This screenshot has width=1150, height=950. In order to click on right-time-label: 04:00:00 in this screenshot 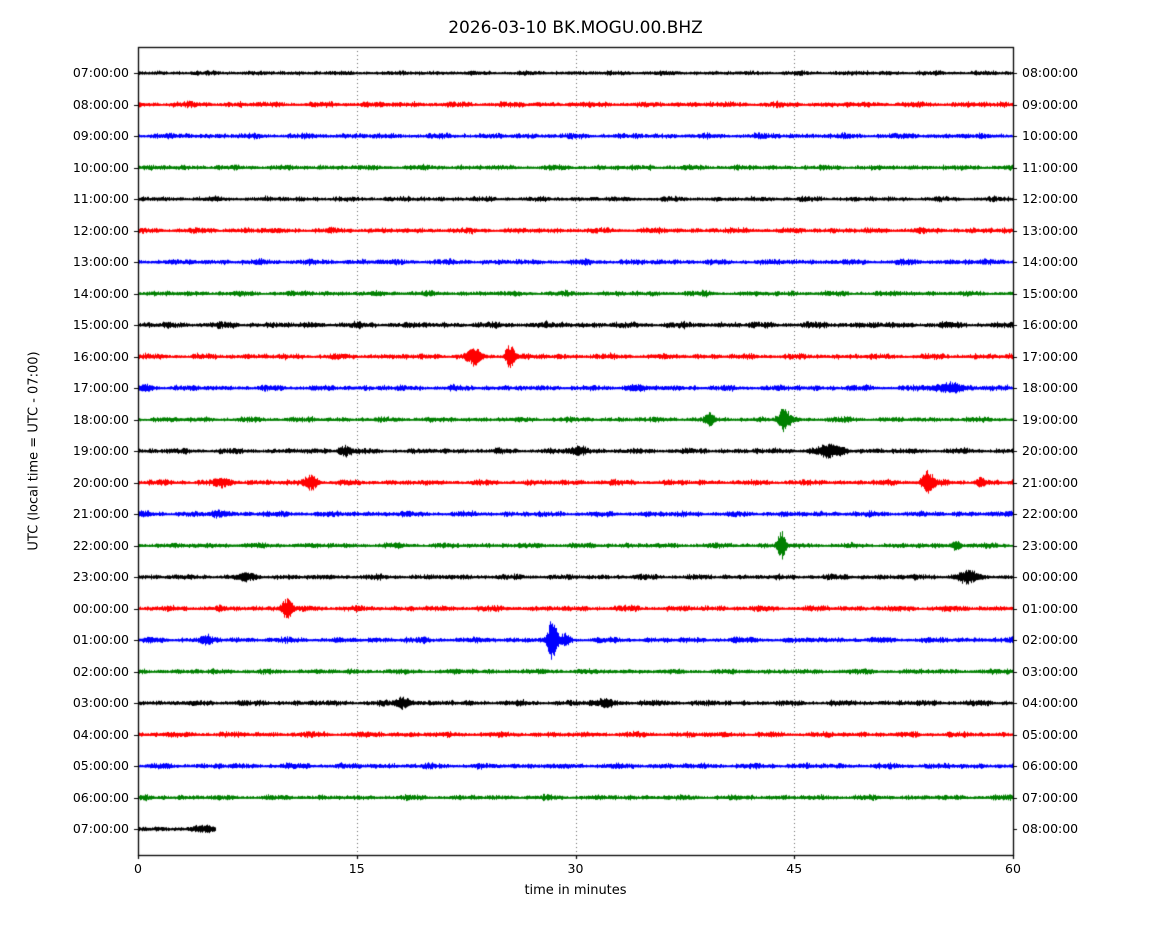, I will do `click(1050, 702)`.